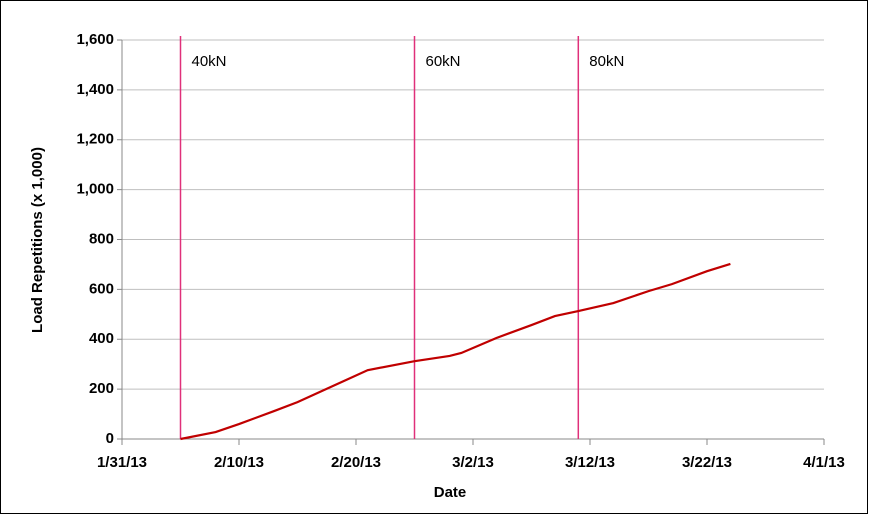 The image size is (869, 515). I want to click on y-tick-label: 800, so click(101, 238).